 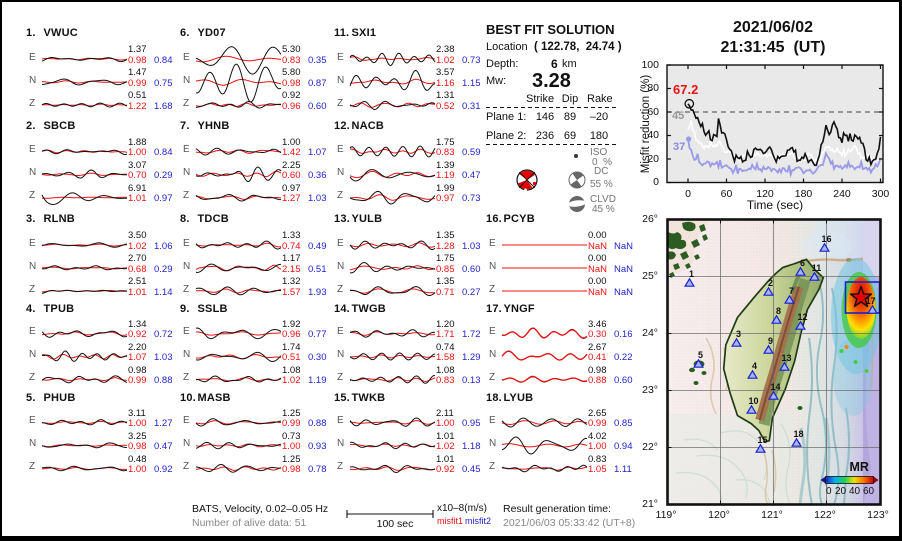 I want to click on svg-text: 15, so click(x=762, y=440).